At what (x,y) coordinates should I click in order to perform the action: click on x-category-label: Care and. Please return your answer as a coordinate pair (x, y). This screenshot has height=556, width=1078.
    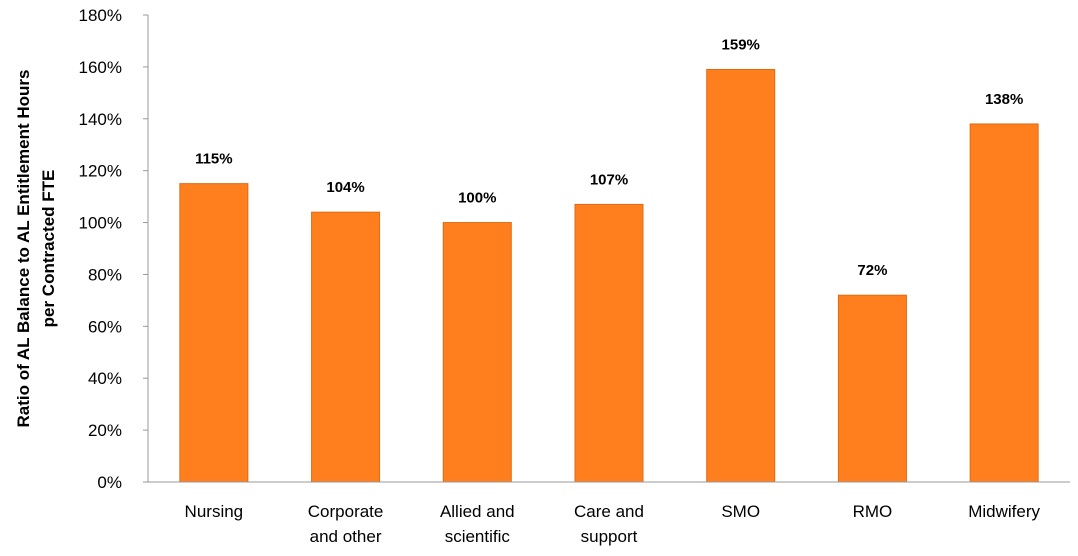
    Looking at the image, I should click on (609, 511).